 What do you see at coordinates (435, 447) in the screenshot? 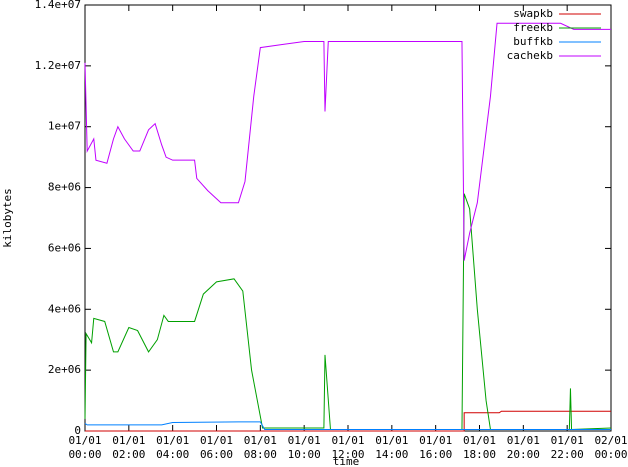
I see `x-tick-label: 01/01 16:00` at bounding box center [435, 447].